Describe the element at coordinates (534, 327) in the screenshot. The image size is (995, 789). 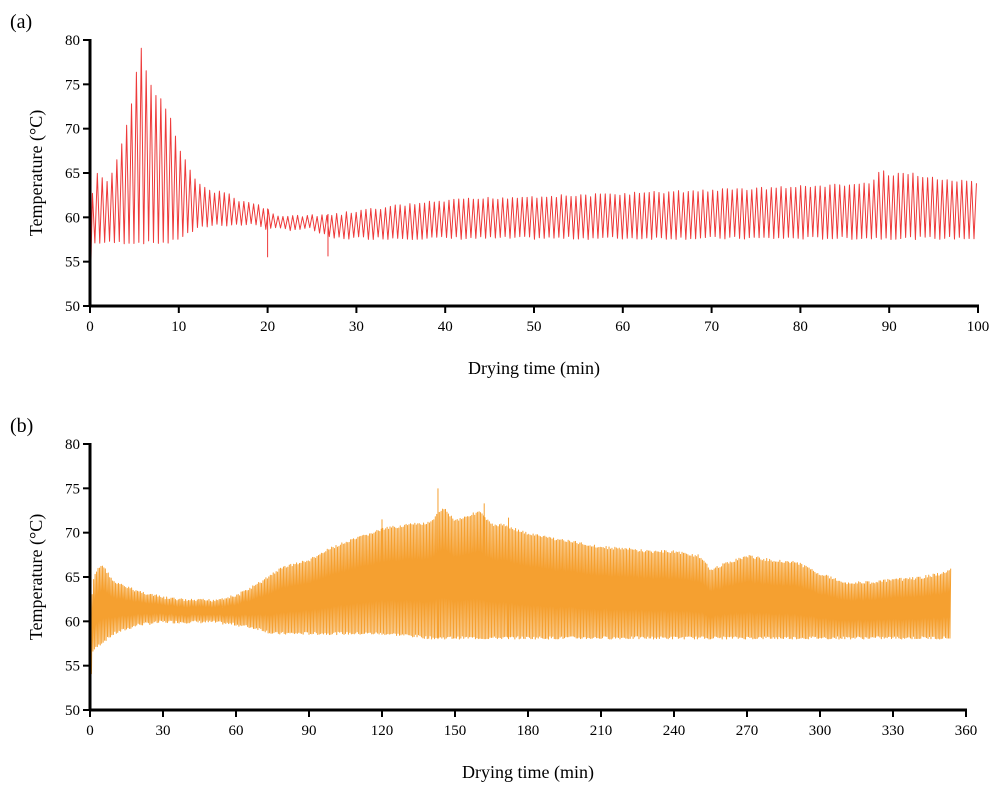
I see `x-tick-label: 50` at that location.